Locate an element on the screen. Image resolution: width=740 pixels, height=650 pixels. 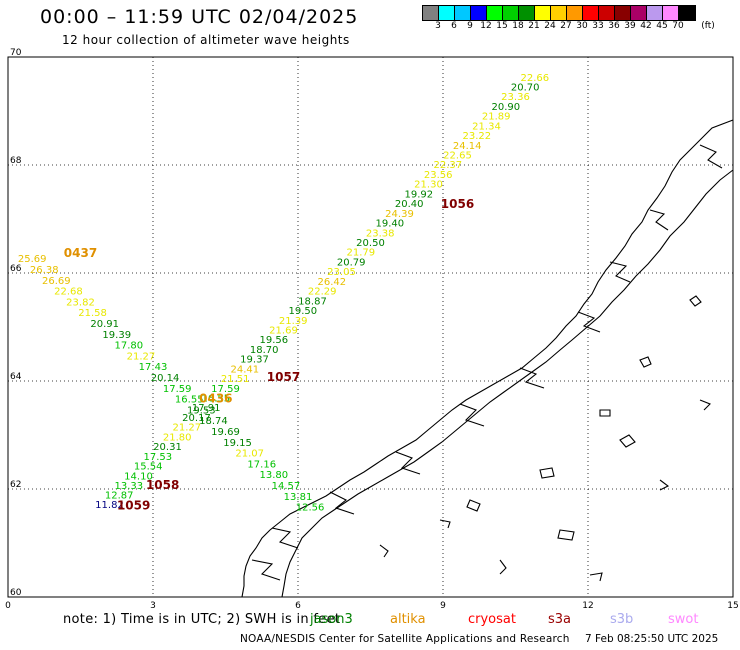
wave-height-label: 23.36 is located at coordinates (515, 97).